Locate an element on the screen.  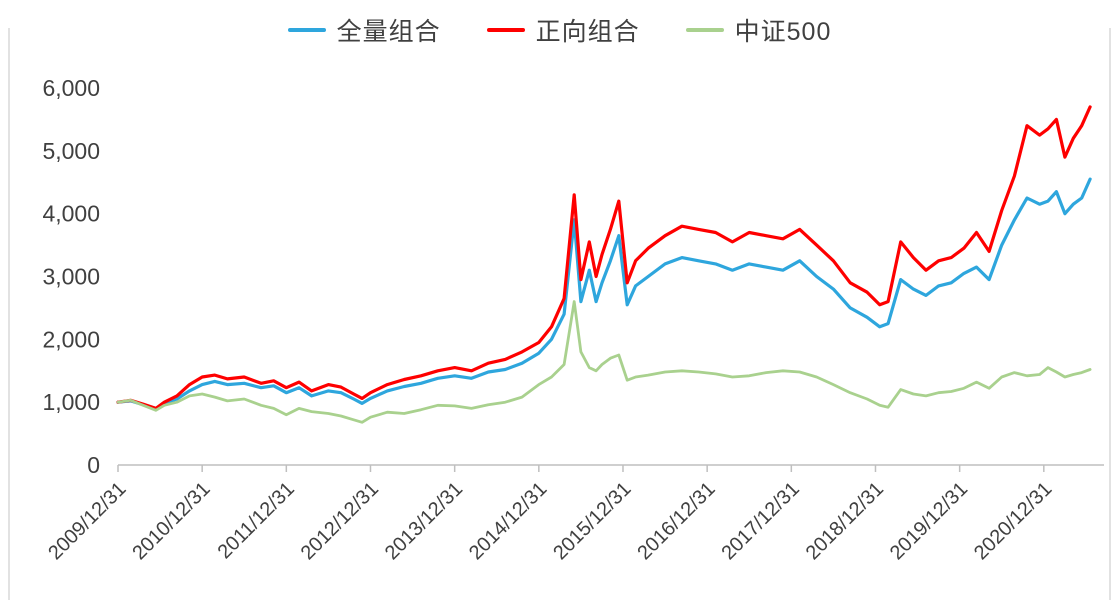
y-axis-label: 5,000 is located at coordinates (71, 151).